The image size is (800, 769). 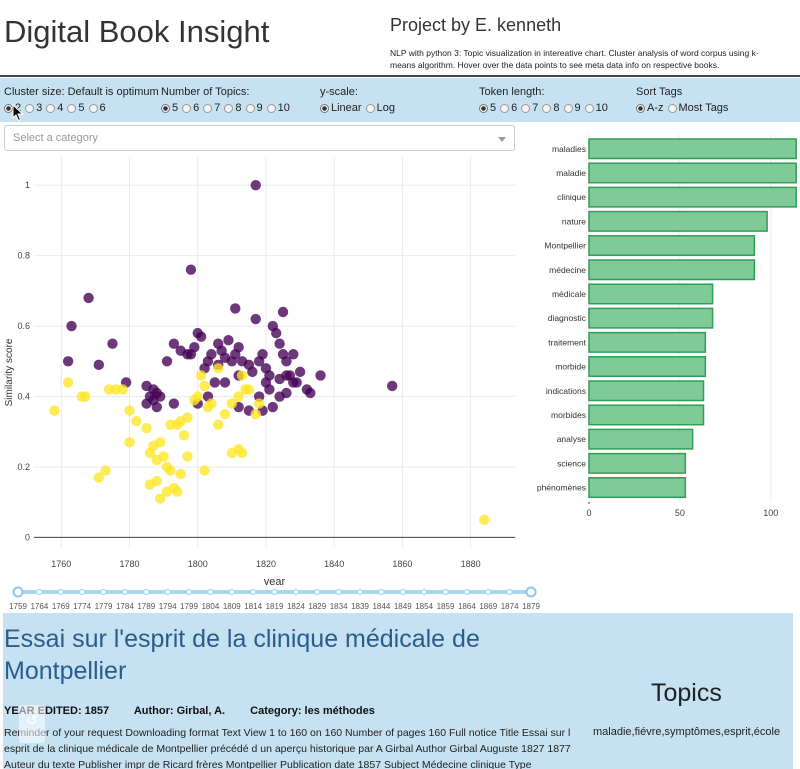 What do you see at coordinates (569, 149) in the screenshot?
I see `bar-label: maladies` at bounding box center [569, 149].